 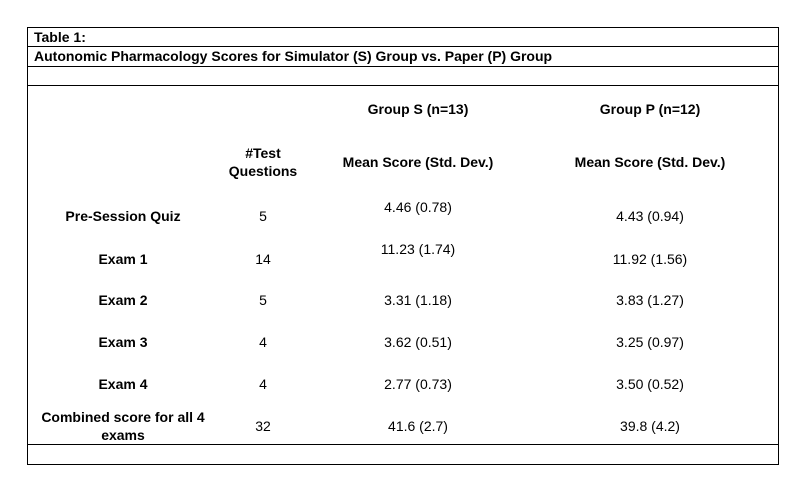 I want to click on row-label: Exam 2, so click(x=123, y=300).